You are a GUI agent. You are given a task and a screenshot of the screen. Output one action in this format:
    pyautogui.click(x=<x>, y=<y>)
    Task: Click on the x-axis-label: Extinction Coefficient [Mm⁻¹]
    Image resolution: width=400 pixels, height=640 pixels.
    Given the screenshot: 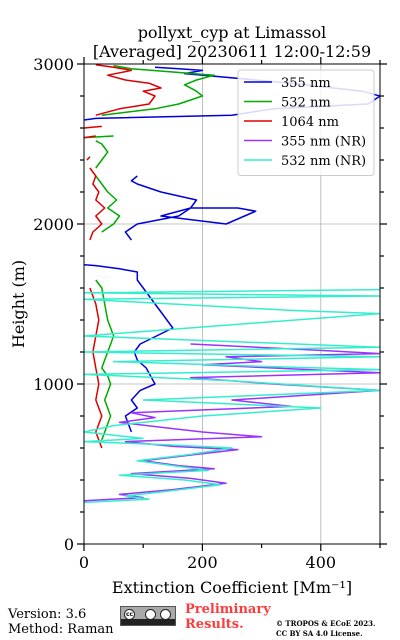 What is the action you would take?
    pyautogui.click(x=232, y=587)
    